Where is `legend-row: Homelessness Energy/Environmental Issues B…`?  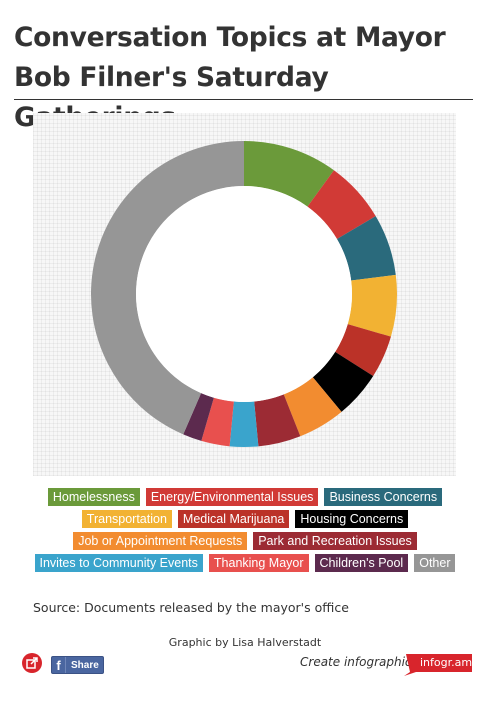
legend-row: Homelessness Energy/Environmental Issues B… is located at coordinates (245, 497).